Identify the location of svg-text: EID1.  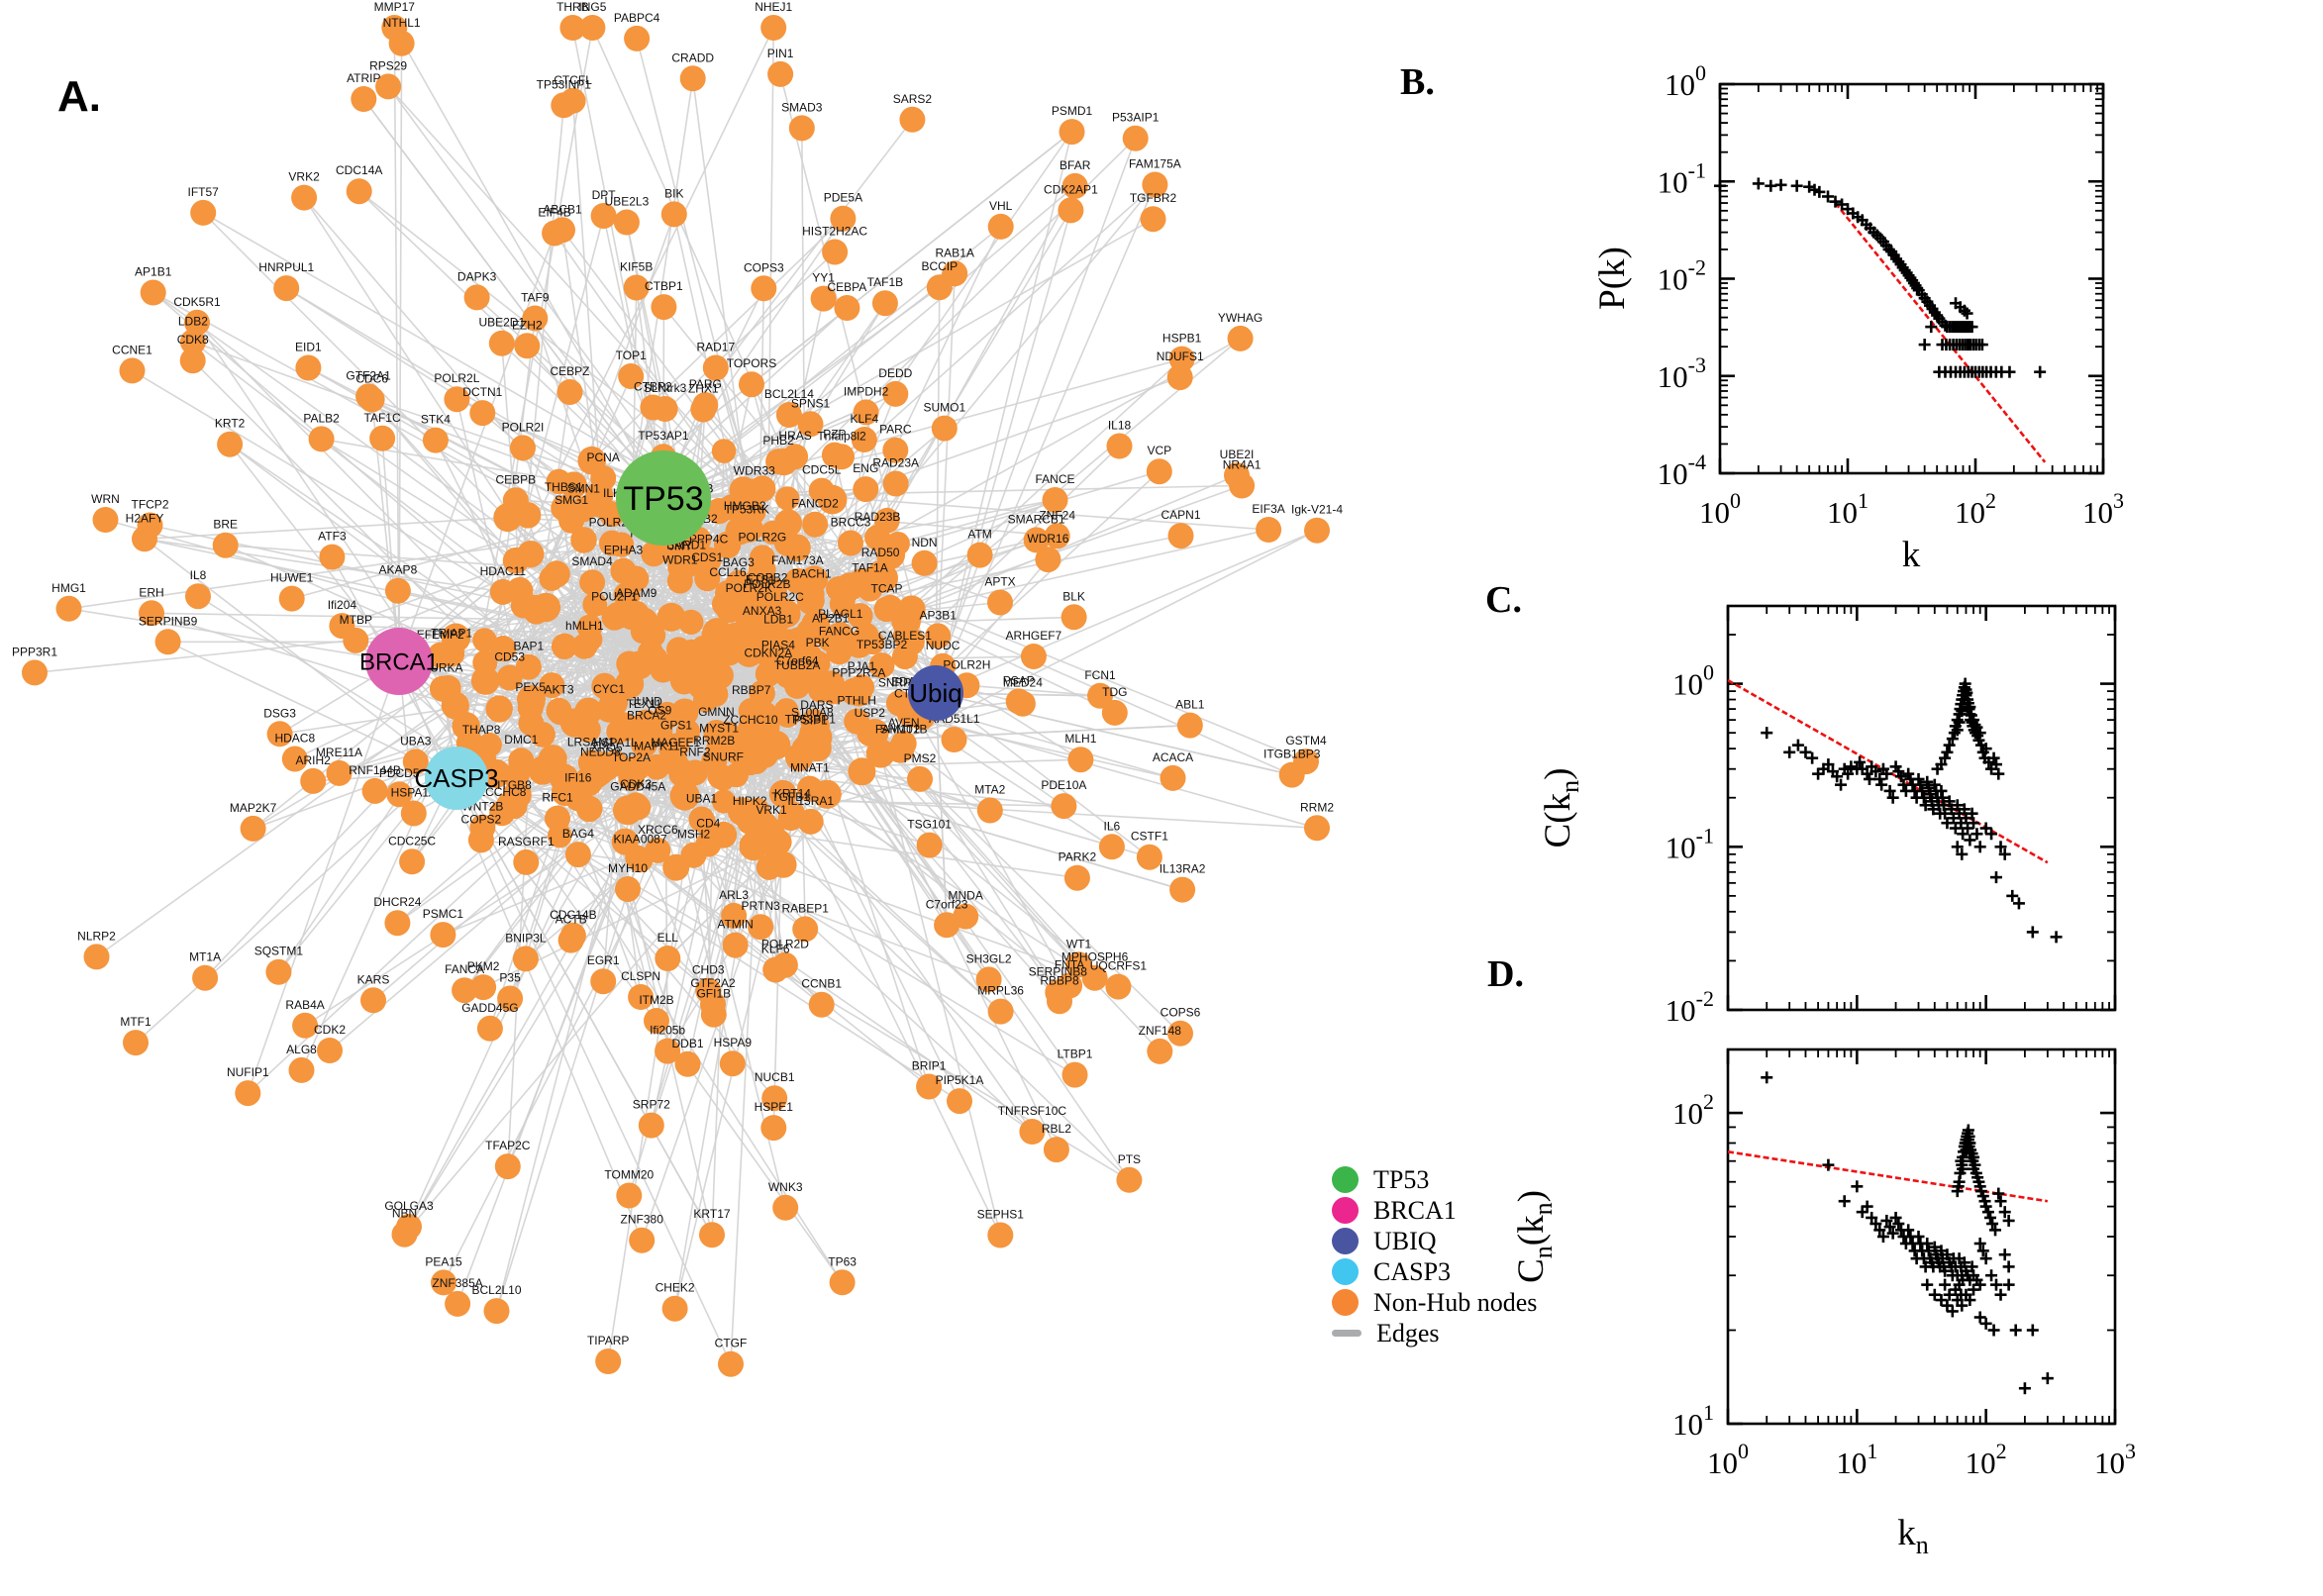
(308, 347).